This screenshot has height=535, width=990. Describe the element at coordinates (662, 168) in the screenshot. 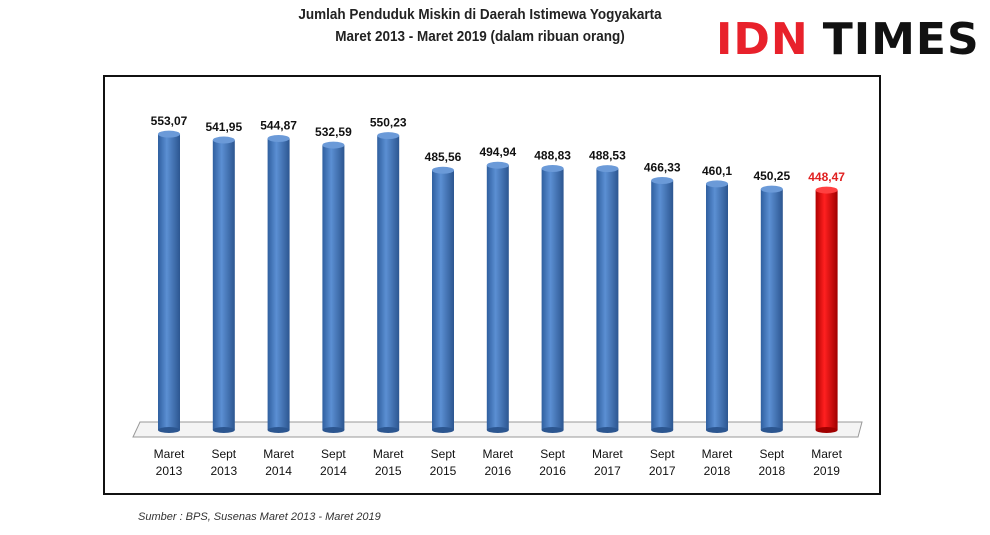

I see `data-label: 466,33` at that location.